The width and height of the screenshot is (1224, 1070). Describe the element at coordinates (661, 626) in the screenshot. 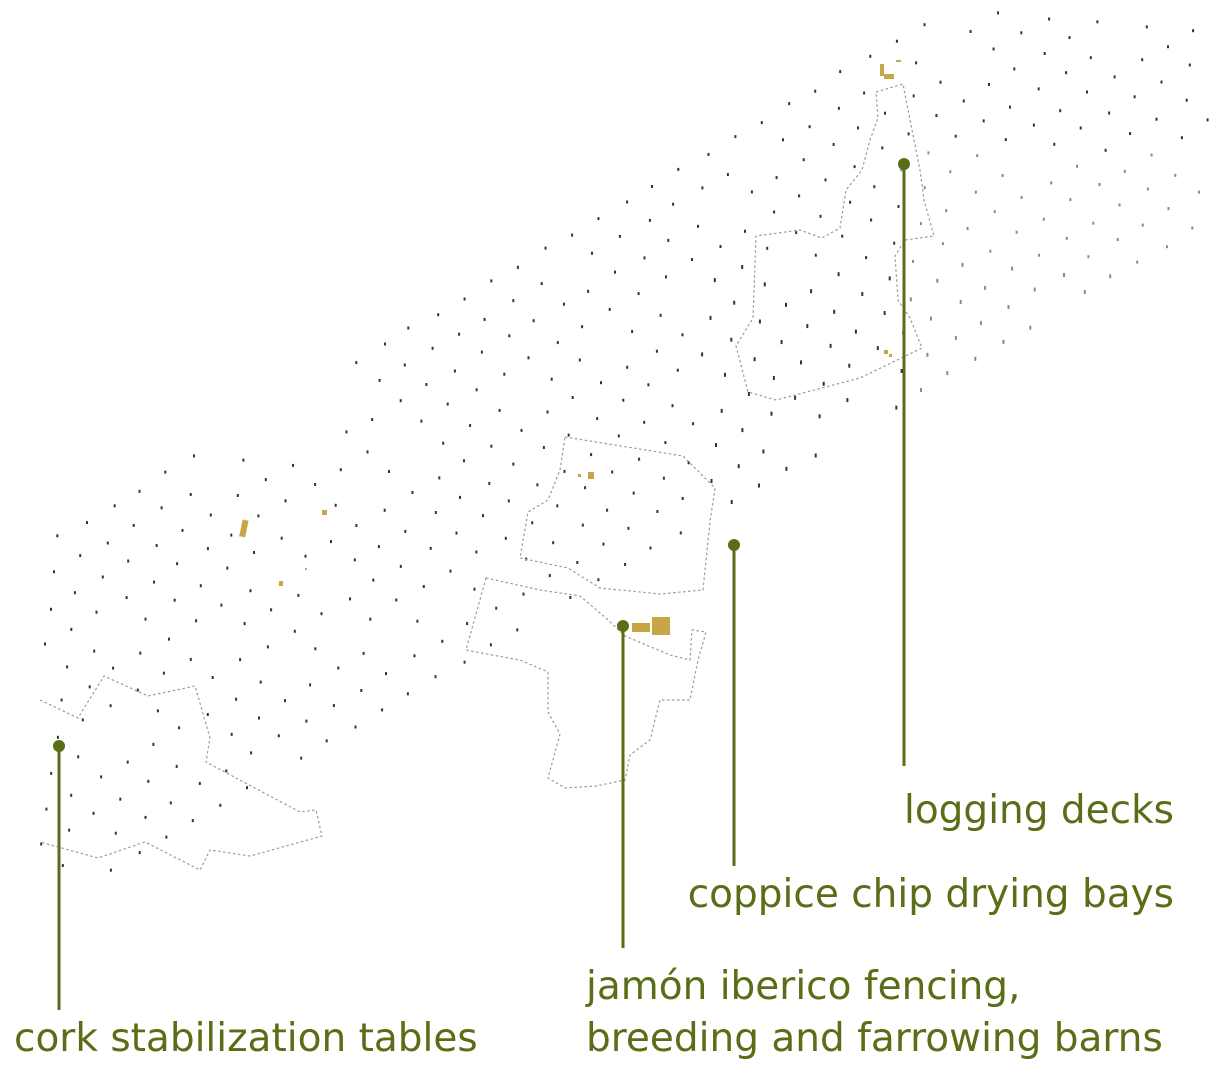

I see `barn-structure` at that location.